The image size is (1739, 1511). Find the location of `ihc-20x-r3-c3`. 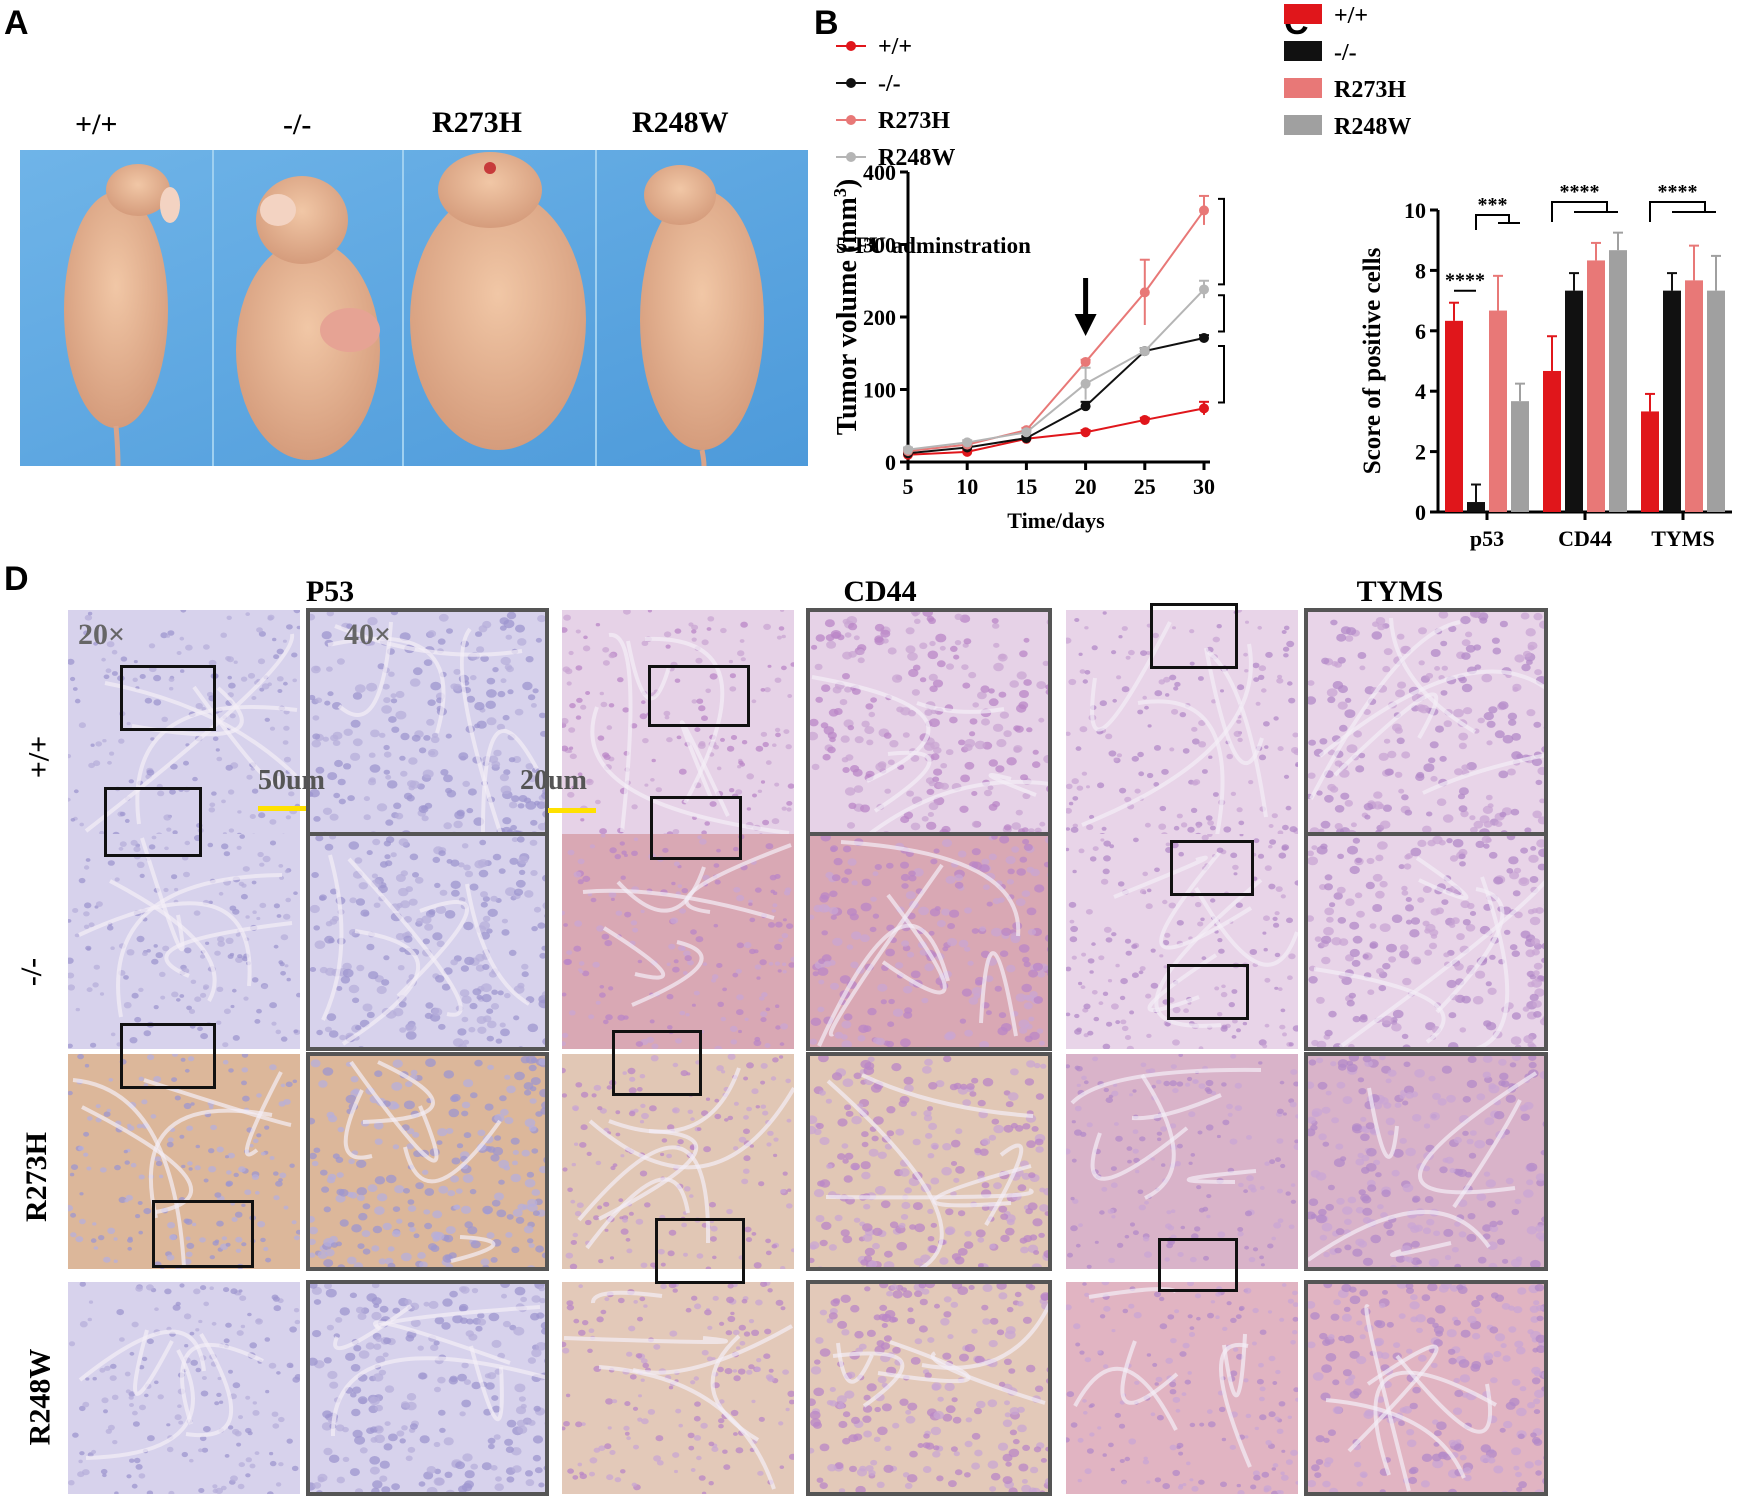

ihc-20x-r3-c3 is located at coordinates (1182, 1161).